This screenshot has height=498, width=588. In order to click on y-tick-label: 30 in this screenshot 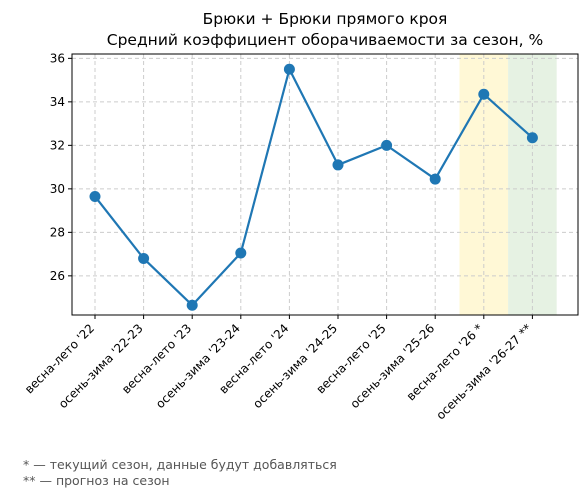, I will do `click(57, 189)`.